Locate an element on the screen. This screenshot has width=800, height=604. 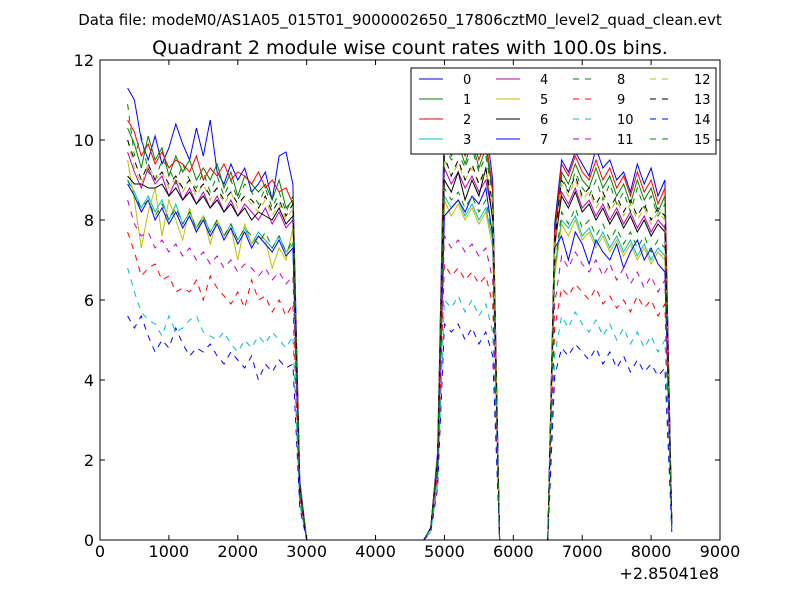
legend-label-0: 0 is located at coordinates (467, 80).